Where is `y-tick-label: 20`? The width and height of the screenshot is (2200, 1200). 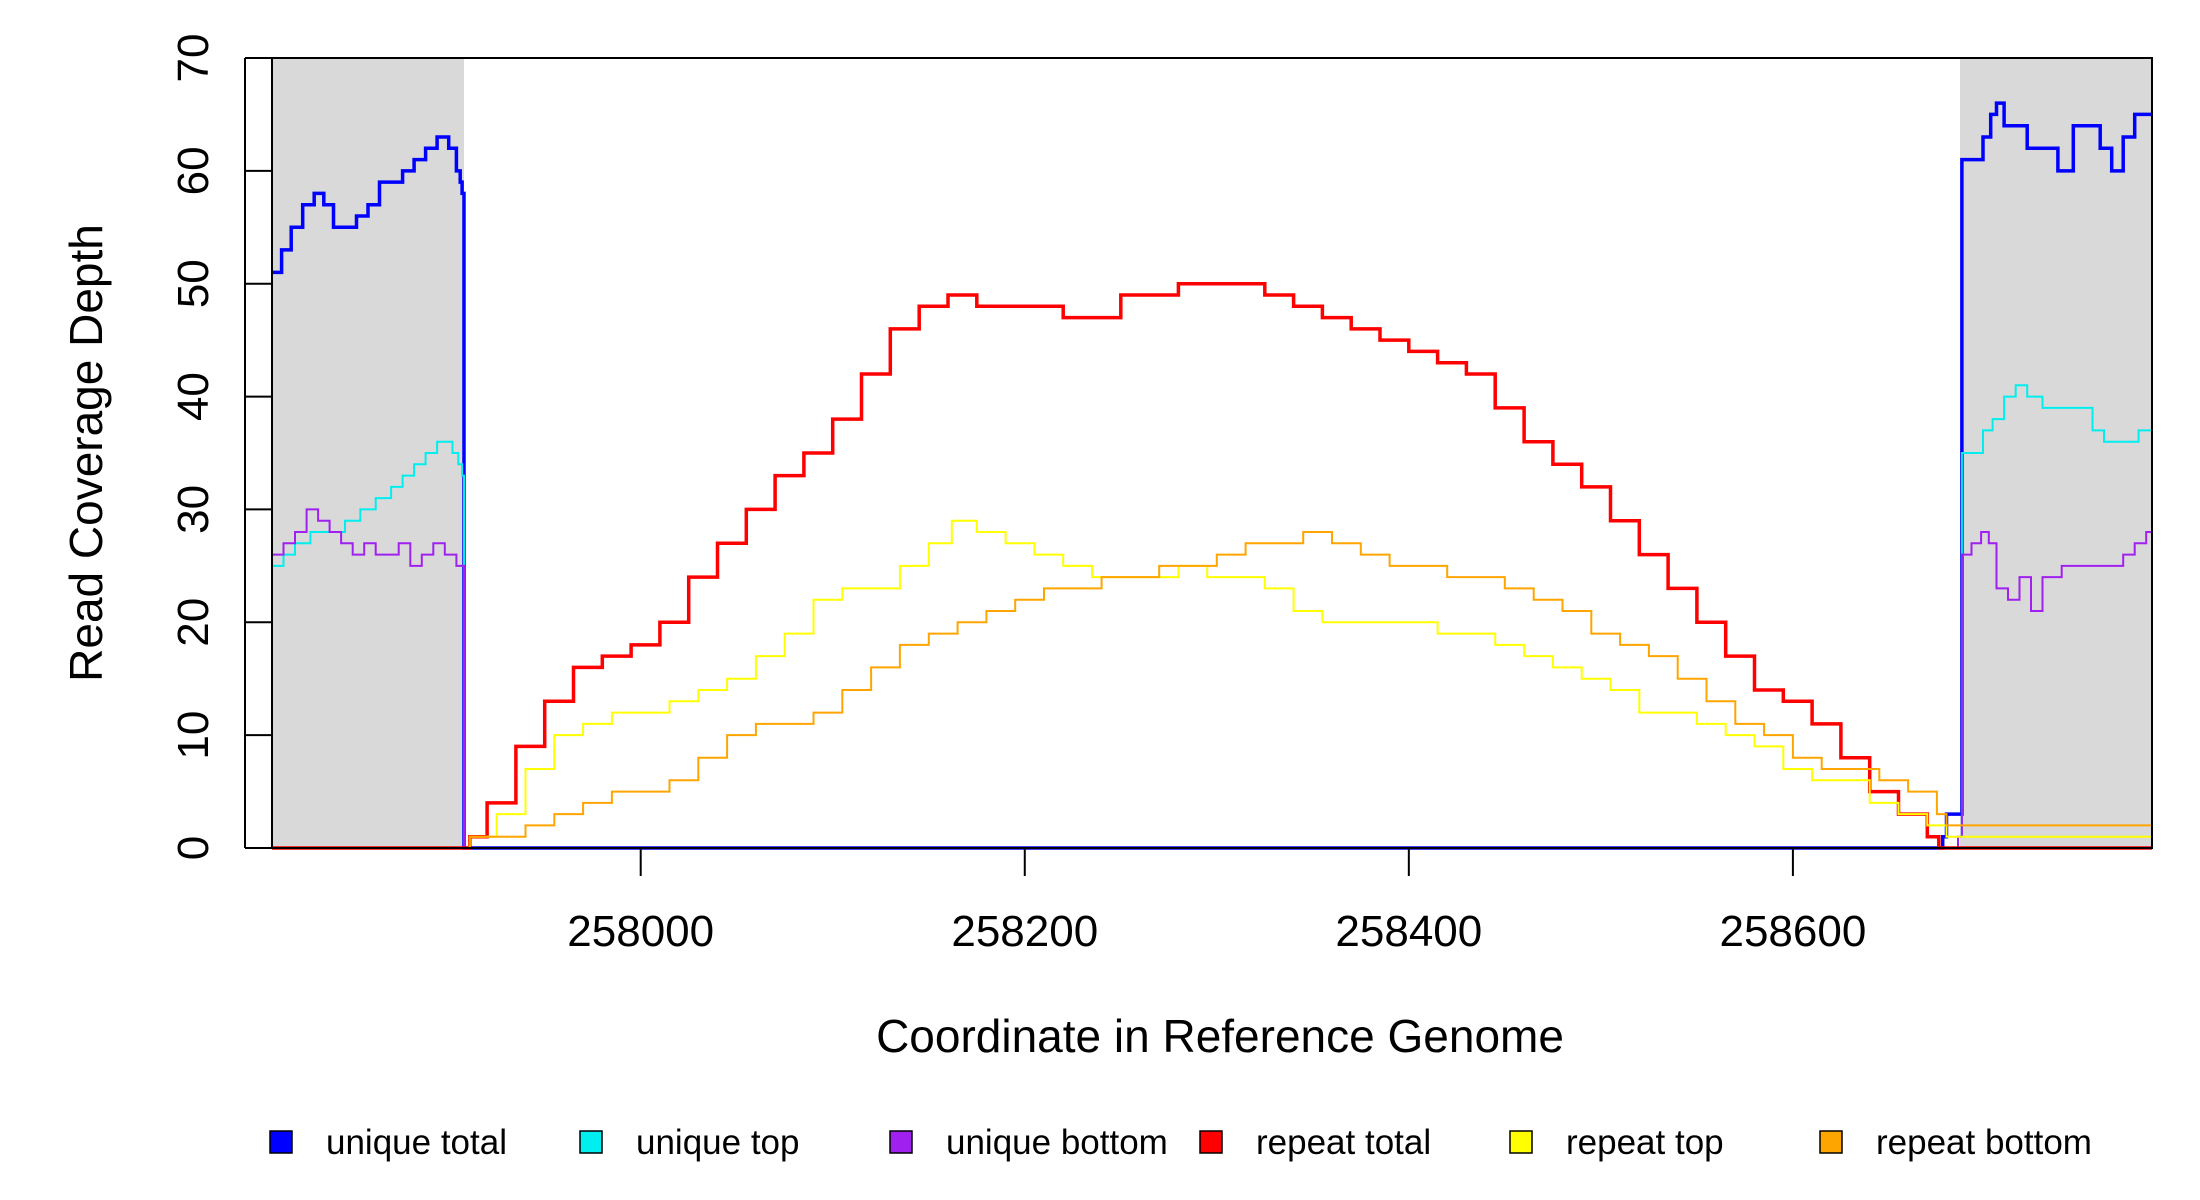 y-tick-label: 20 is located at coordinates (193, 622).